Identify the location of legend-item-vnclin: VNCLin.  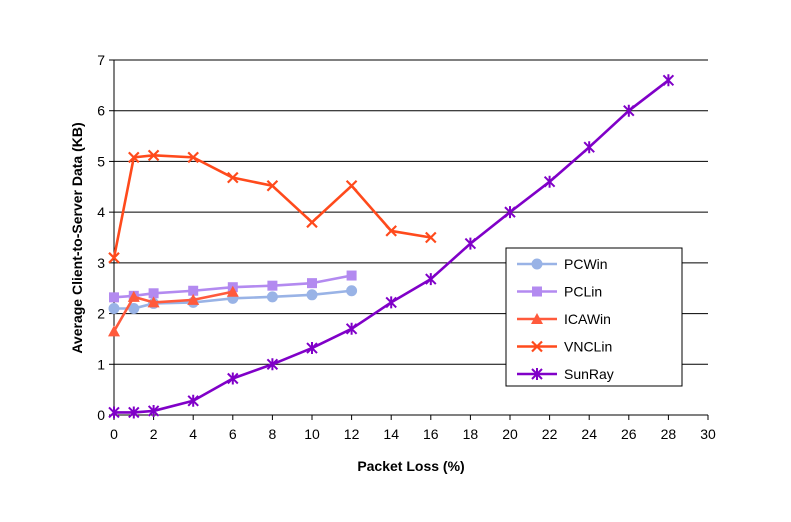
(564, 347).